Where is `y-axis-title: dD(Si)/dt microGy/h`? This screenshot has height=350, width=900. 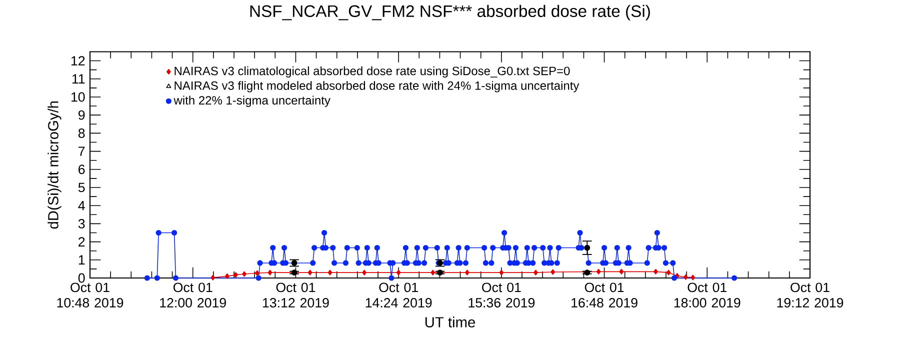
y-axis-title: dD(Si)/dt microGy/h is located at coordinates (55, 165).